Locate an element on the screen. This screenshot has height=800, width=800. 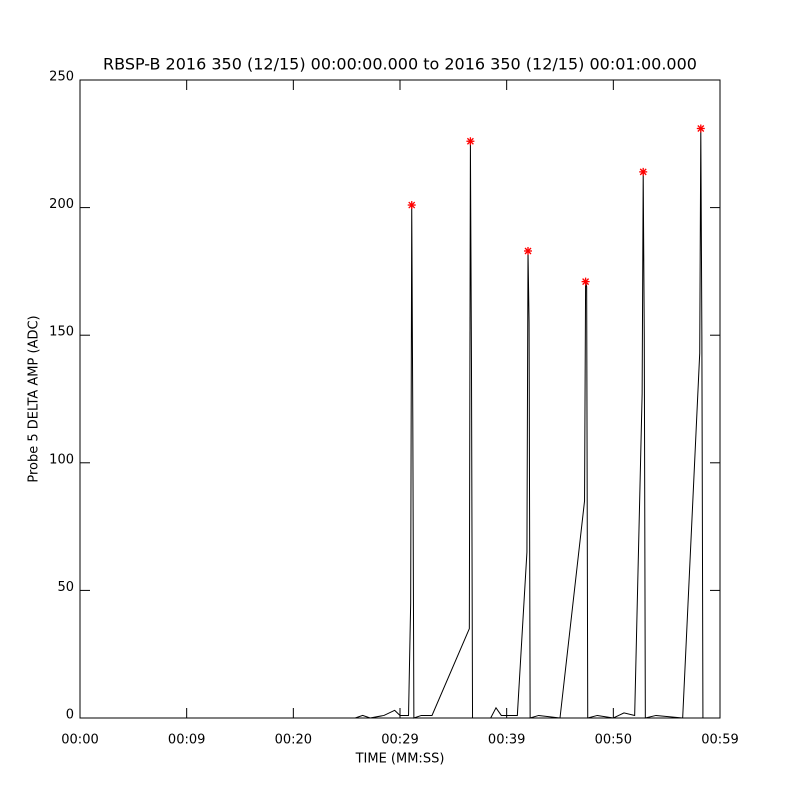
y-tick-label: 50 is located at coordinates (65, 587).